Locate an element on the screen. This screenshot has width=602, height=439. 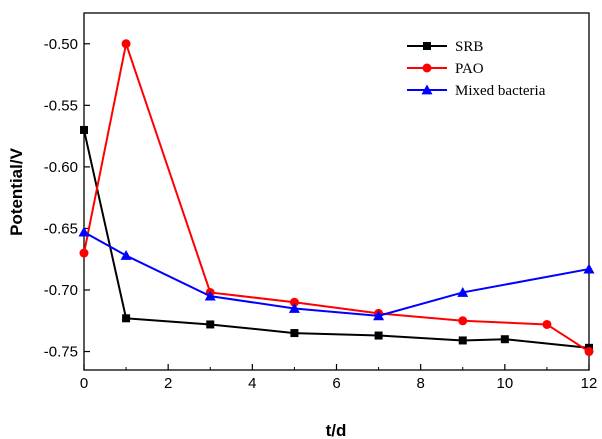
y-tick-label: -0.60 is located at coordinates (61, 167).